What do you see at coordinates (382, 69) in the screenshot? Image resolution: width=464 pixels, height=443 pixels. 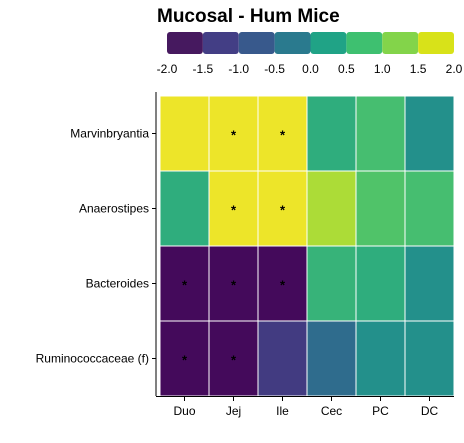 I see `legend-tick-label: 1.0` at bounding box center [382, 69].